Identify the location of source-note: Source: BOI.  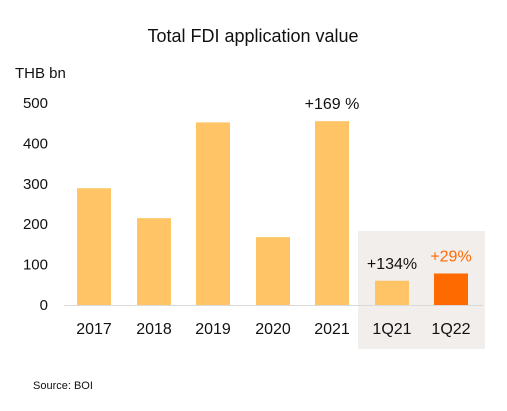
(63, 386).